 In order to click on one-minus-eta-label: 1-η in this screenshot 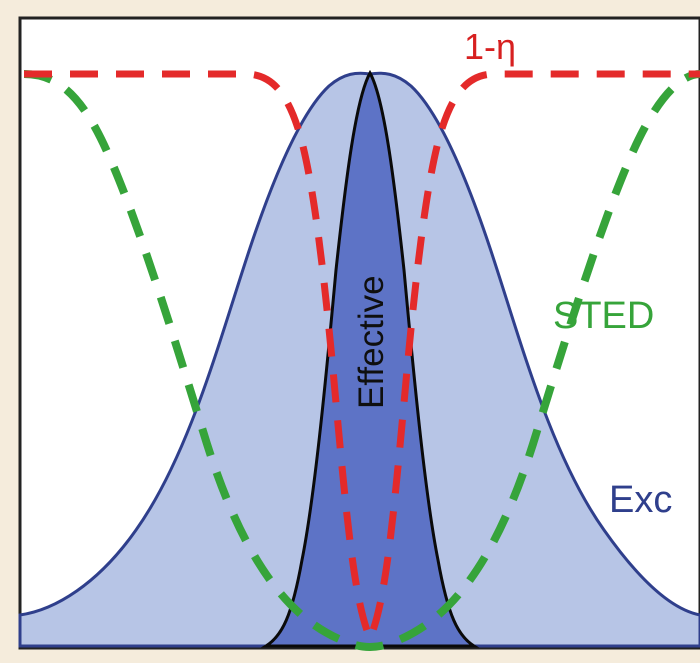, I will do `click(490, 46)`.